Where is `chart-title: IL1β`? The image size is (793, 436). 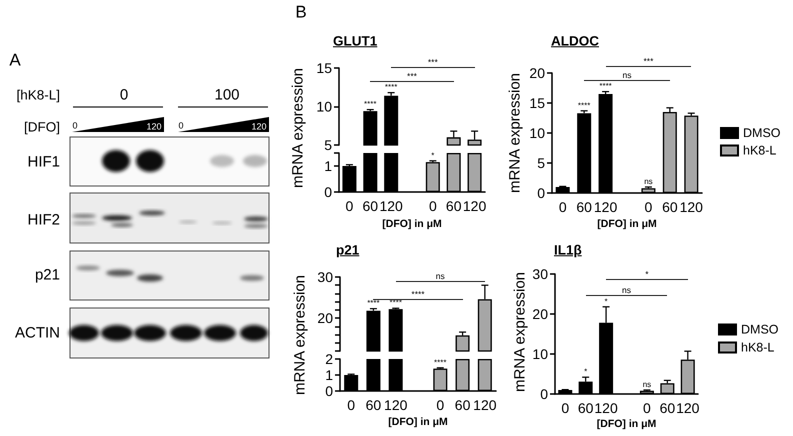
chart-title: IL1β is located at coordinates (568, 250).